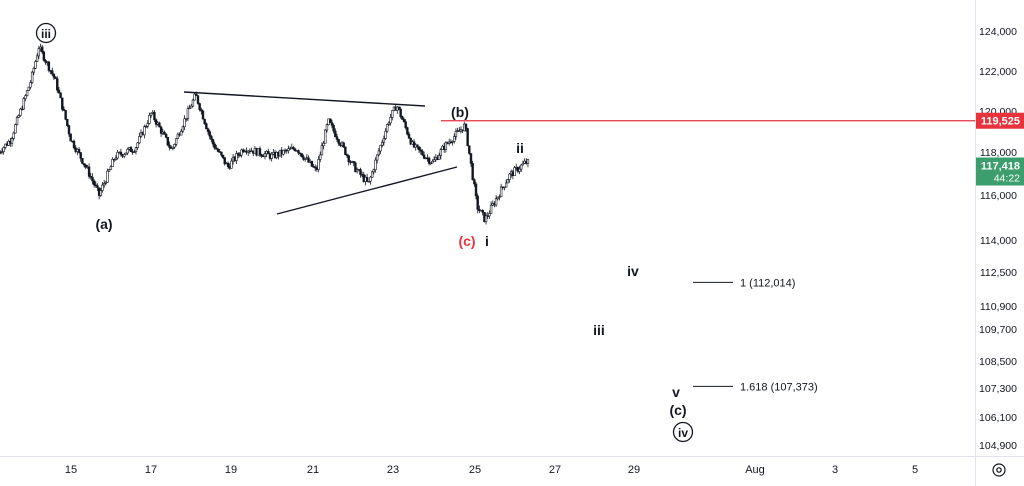  I want to click on wave-label: iv, so click(683, 433).